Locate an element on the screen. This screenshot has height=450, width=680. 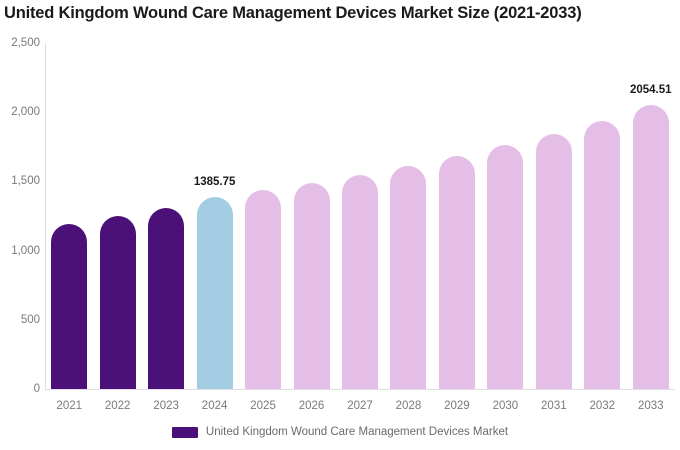
y-axis-line is located at coordinates (45, 216).